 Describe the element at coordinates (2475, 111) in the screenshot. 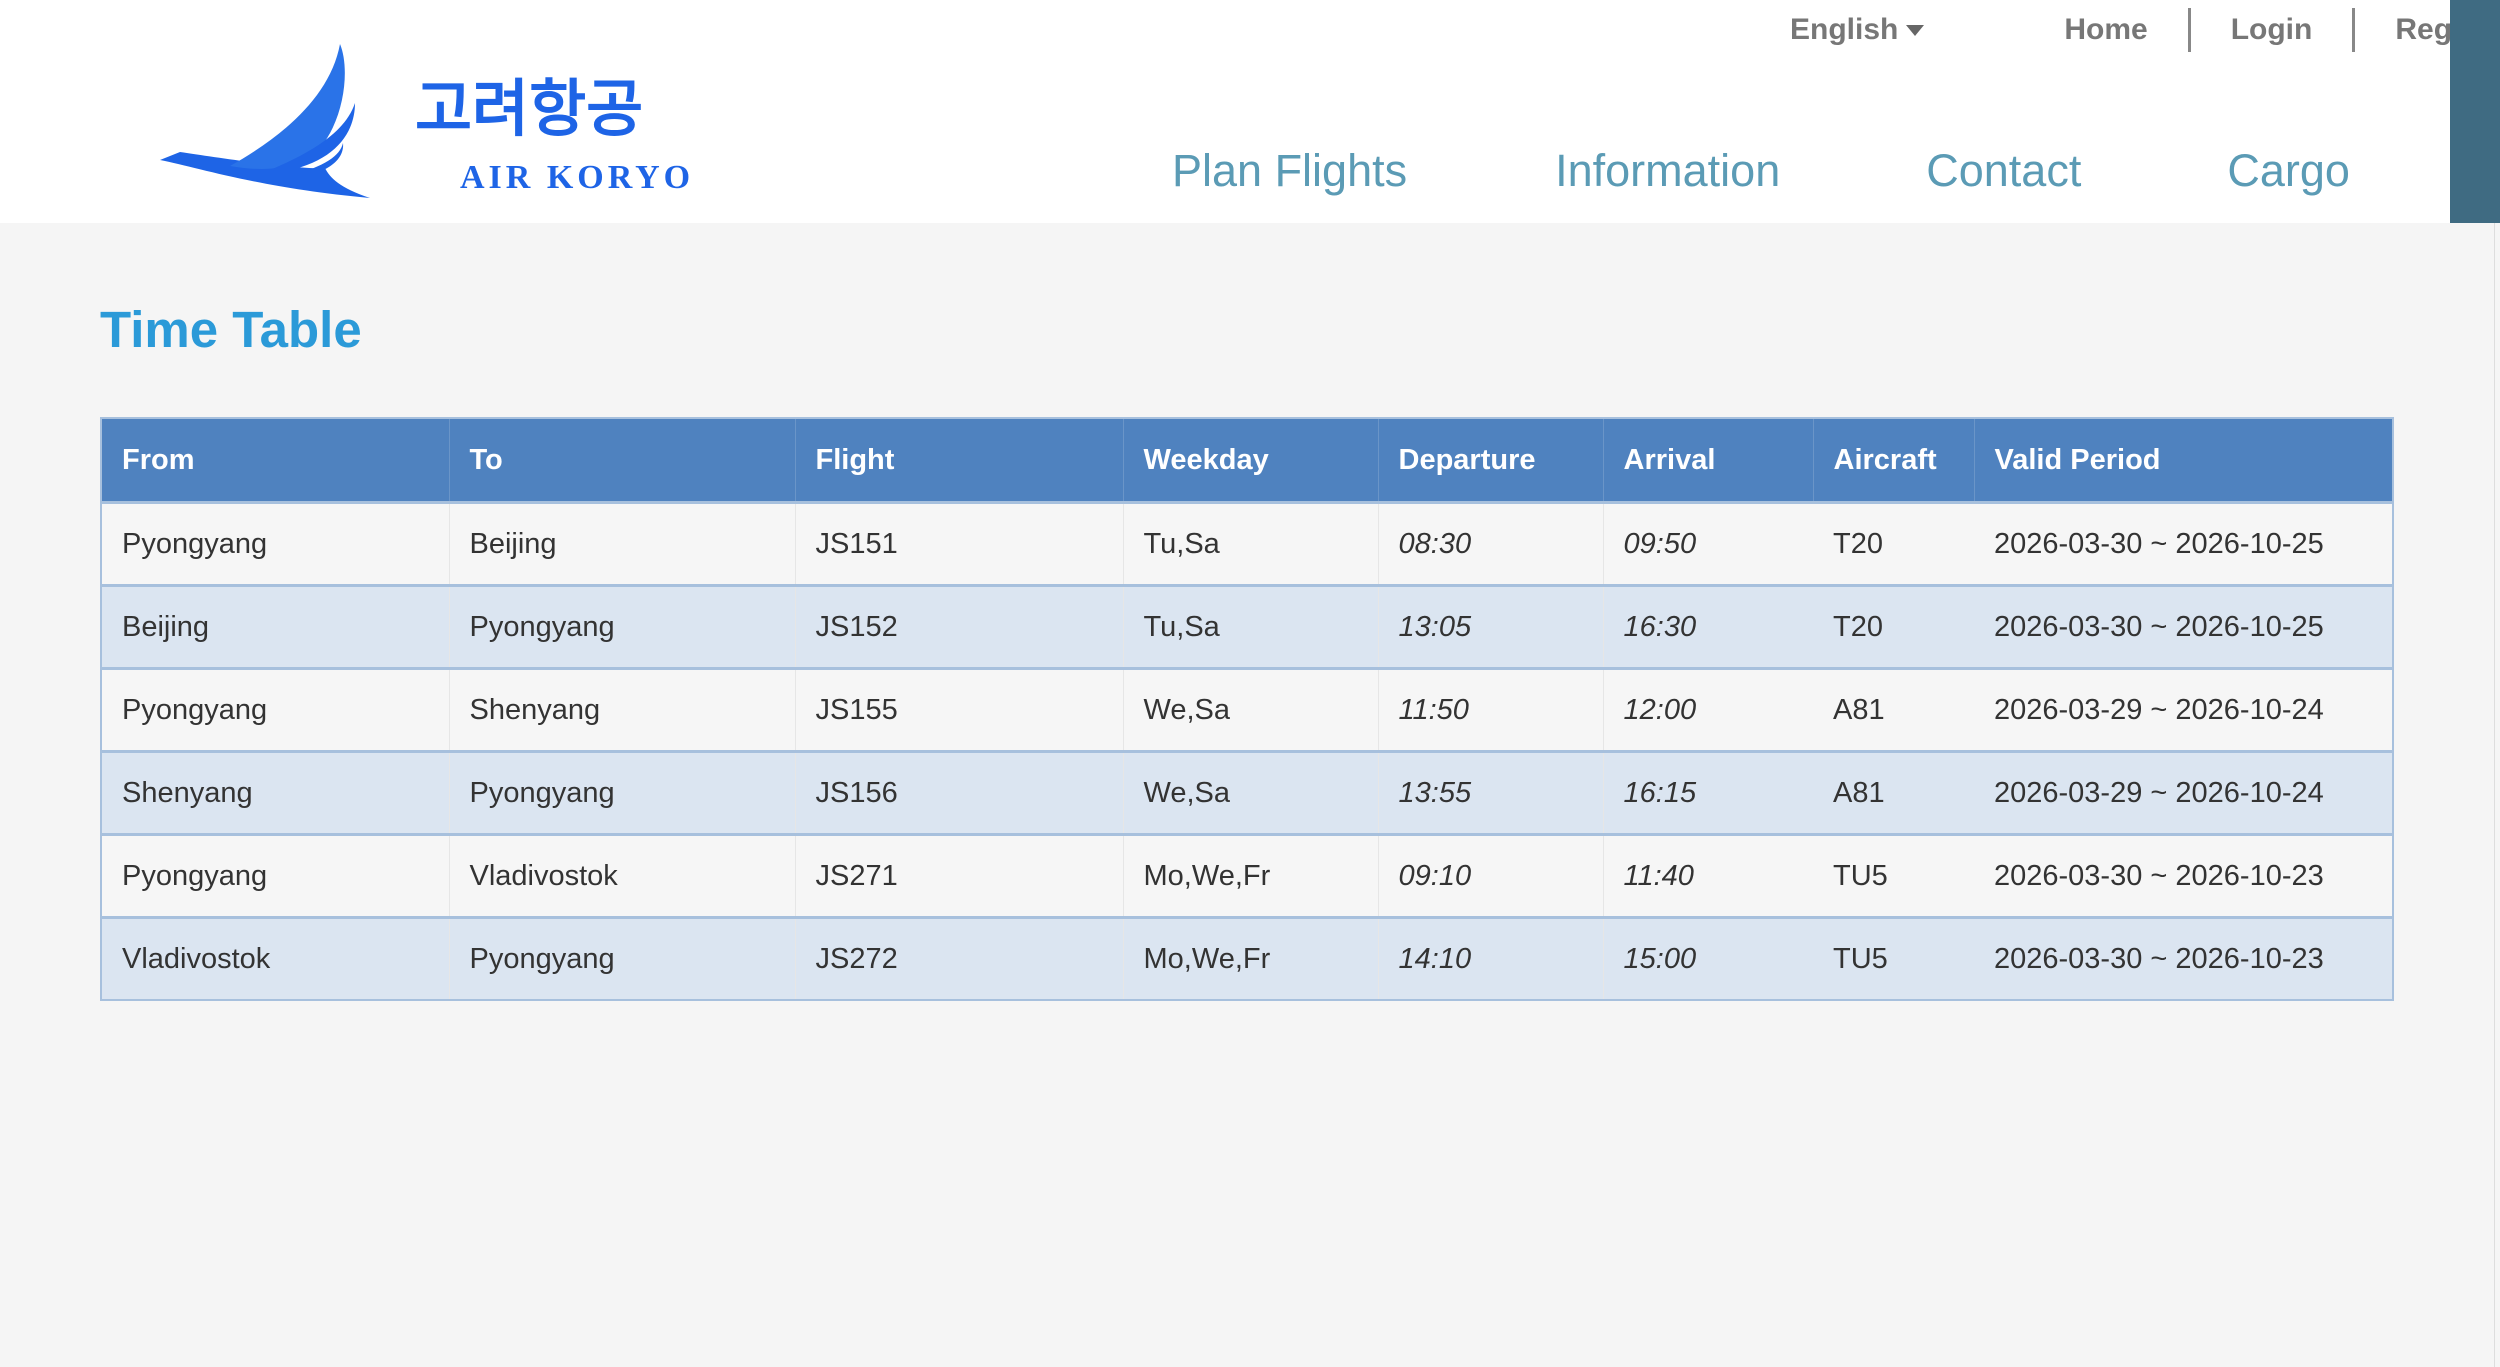

I see `side-panel-strip` at that location.